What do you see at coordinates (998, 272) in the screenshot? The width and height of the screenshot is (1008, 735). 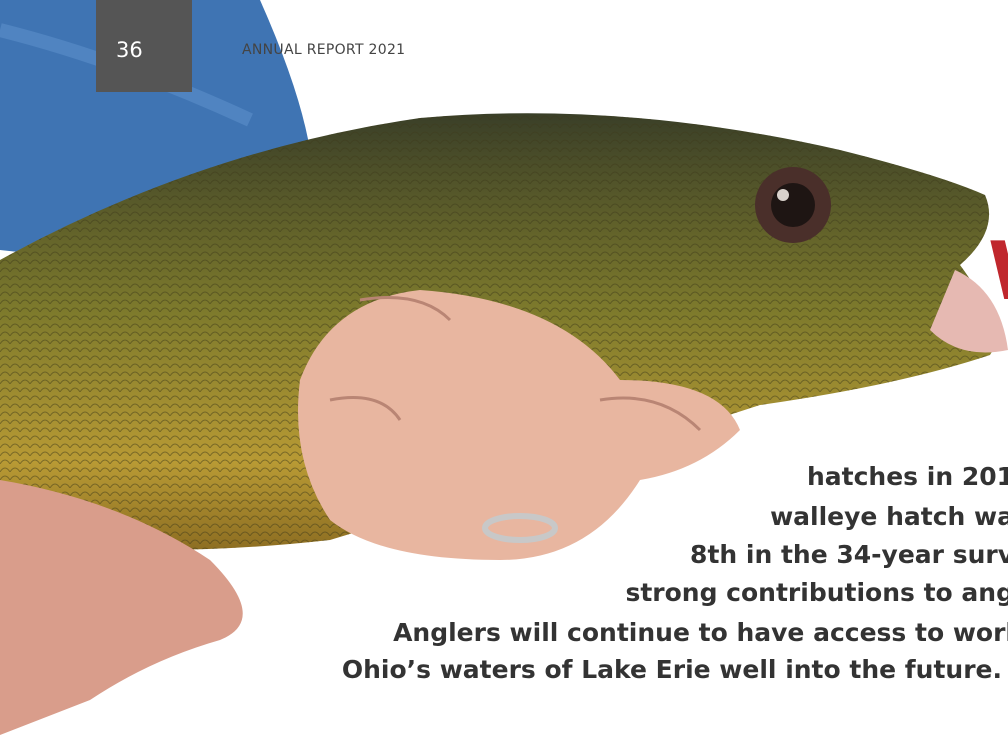 I see `heading-fragment: W` at bounding box center [998, 272].